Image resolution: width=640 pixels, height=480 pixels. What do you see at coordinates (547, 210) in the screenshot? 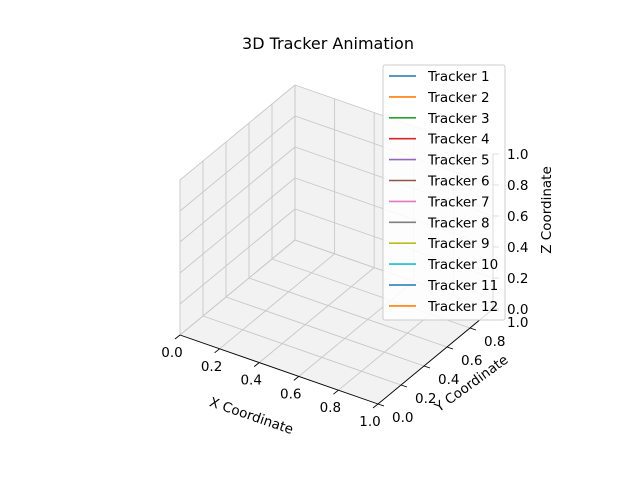
I see `z-axis-label: Z Coordinate` at bounding box center [547, 210].